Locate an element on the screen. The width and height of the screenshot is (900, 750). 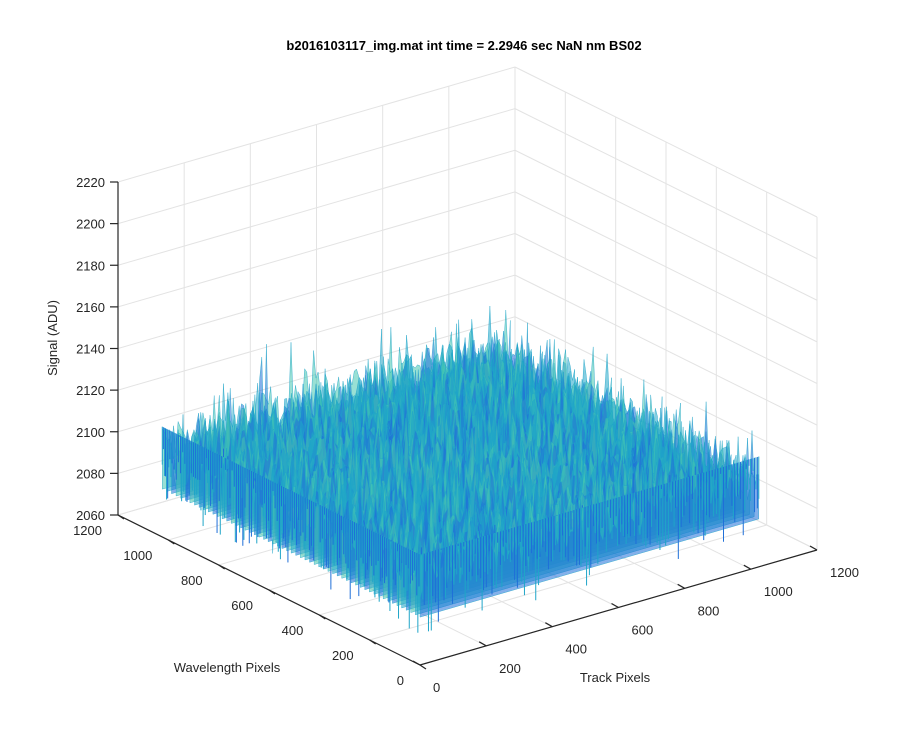
x-tick-label: 1000 is located at coordinates (778, 591).